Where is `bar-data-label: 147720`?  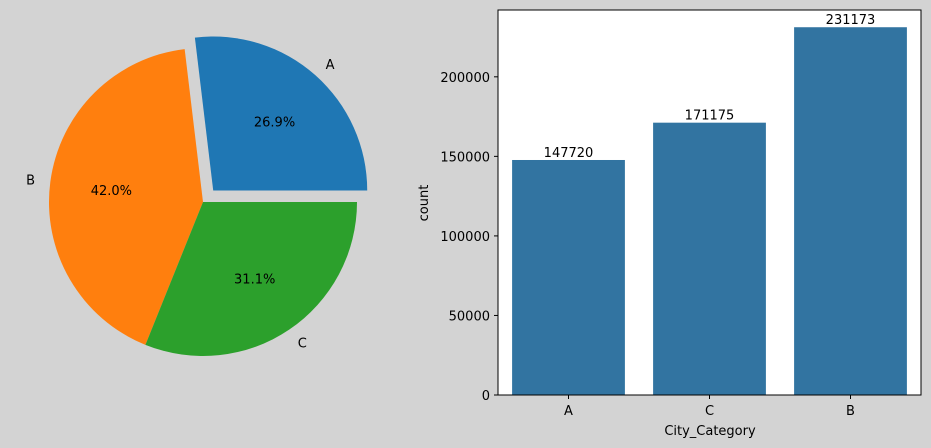 bar-data-label: 147720 is located at coordinates (569, 153).